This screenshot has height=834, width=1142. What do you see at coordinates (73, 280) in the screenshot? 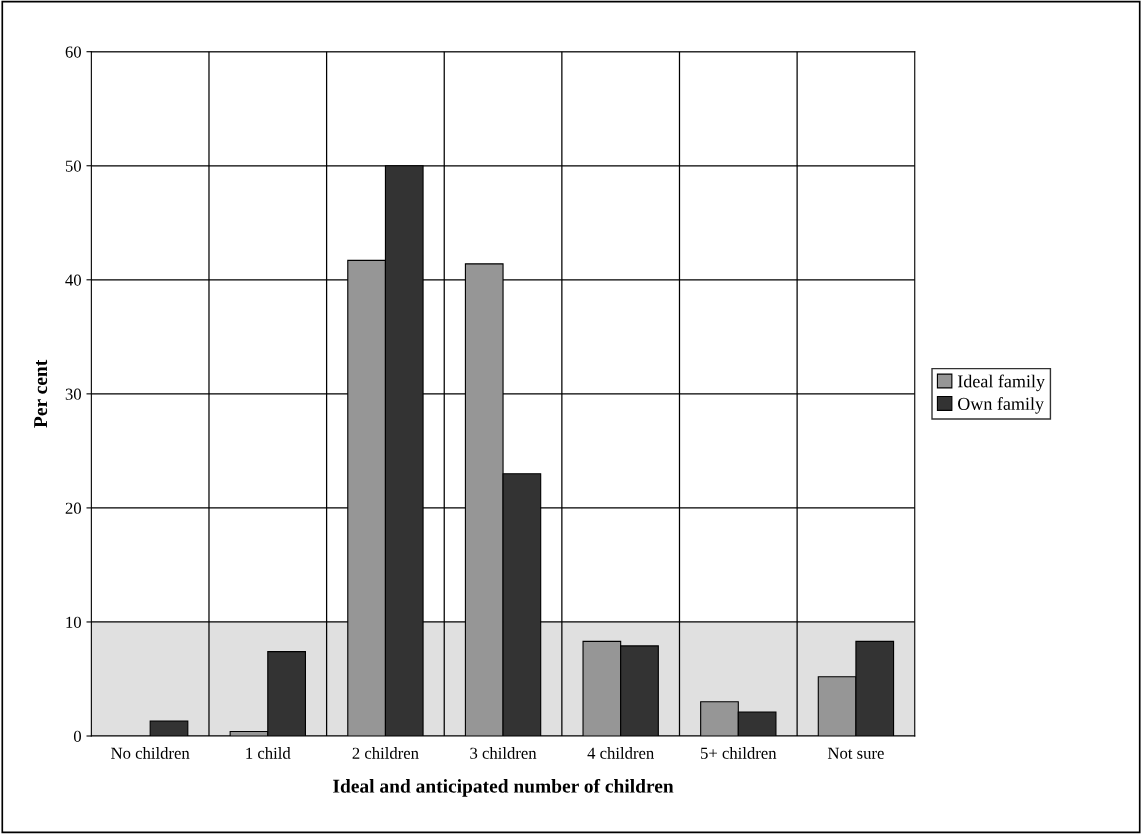
I see `y-tick-label: 40` at bounding box center [73, 280].